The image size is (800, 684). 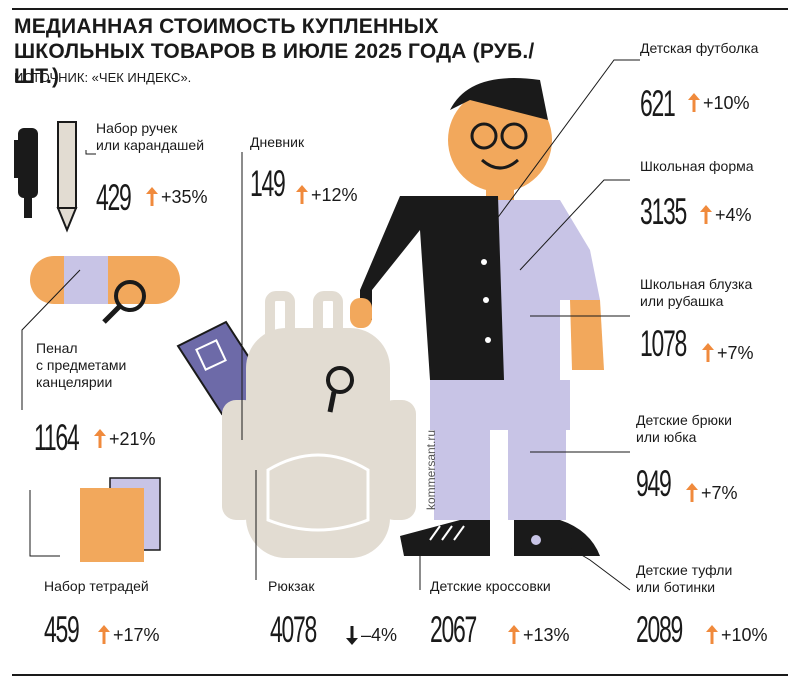 What do you see at coordinates (663, 343) in the screenshot?
I see `item-price: 1078` at bounding box center [663, 343].